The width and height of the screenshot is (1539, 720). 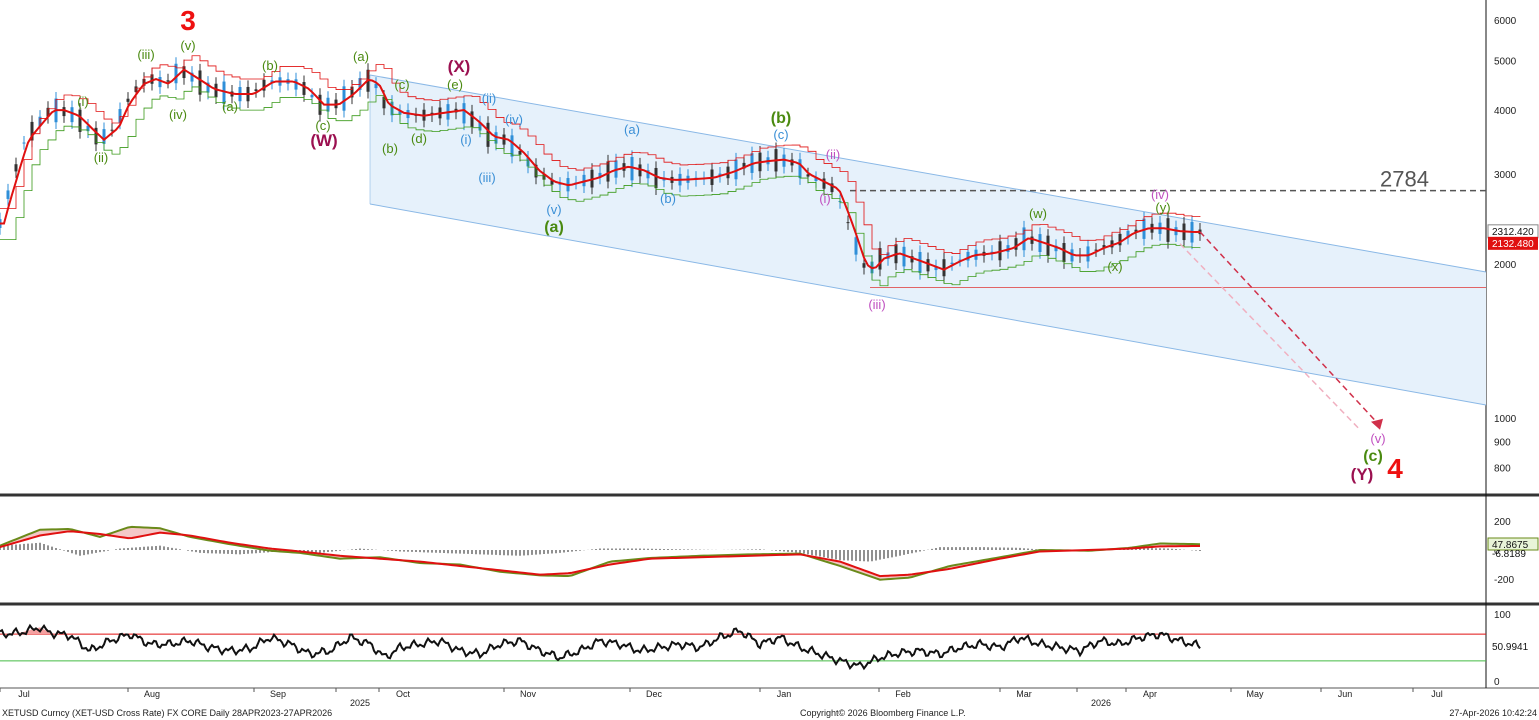 What do you see at coordinates (1404, 179) in the screenshot?
I see `resistance-label: 2784` at bounding box center [1404, 179].